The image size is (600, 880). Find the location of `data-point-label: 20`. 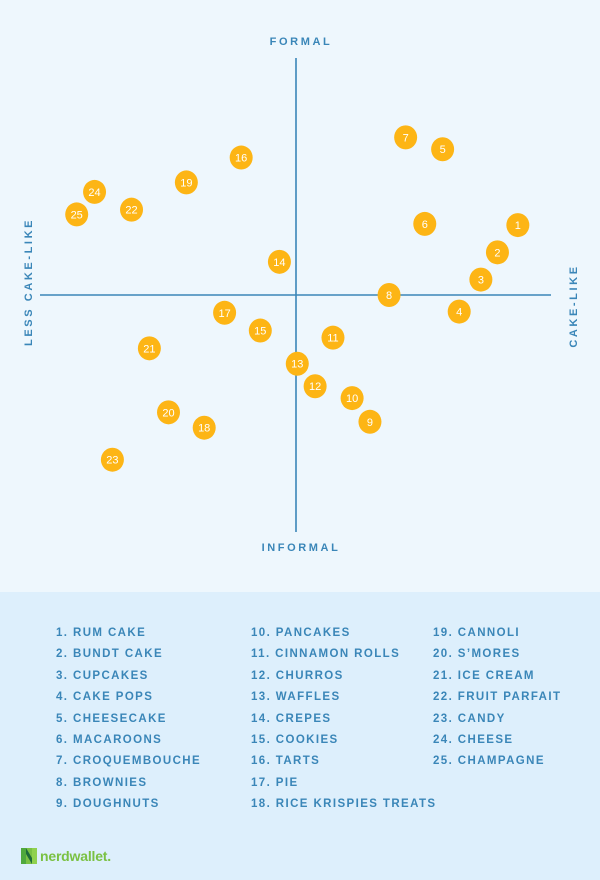

data-point-label: 20 is located at coordinates (168, 413).